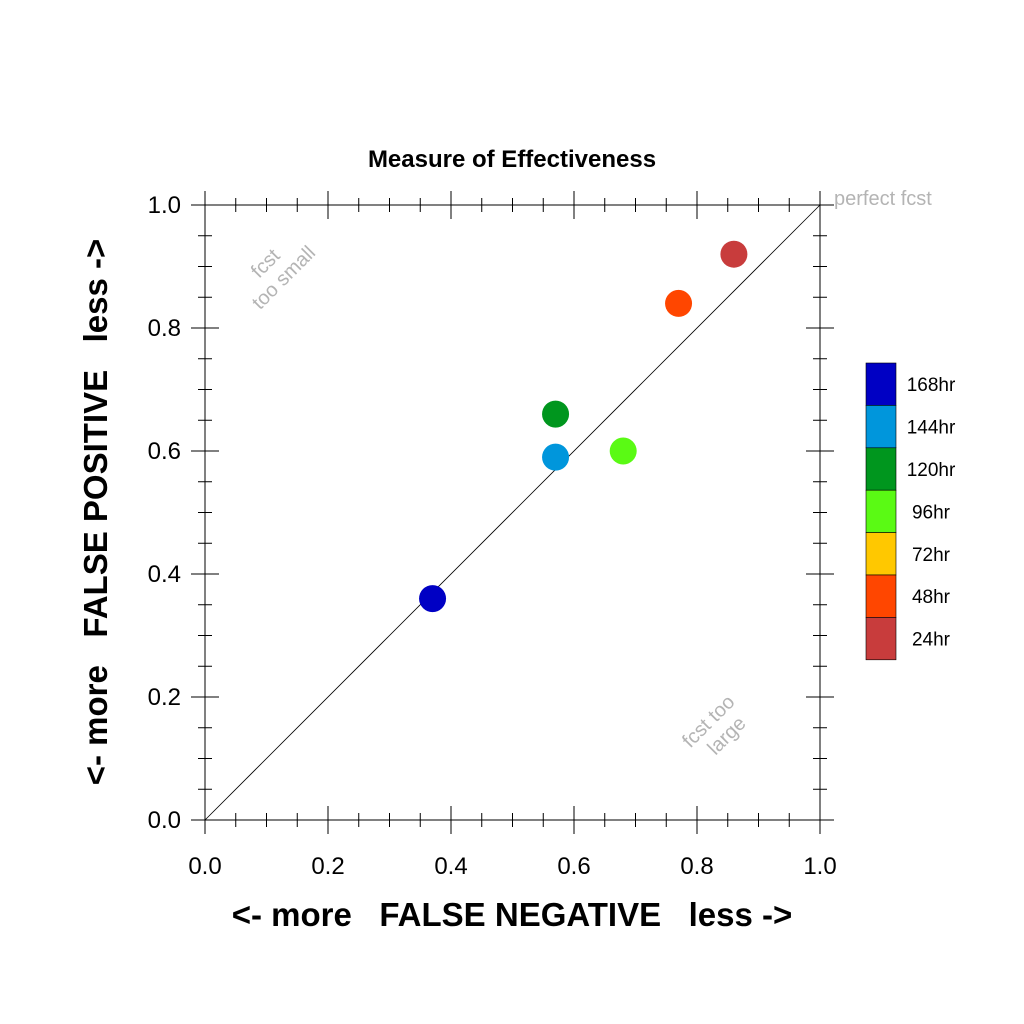  What do you see at coordinates (679, 303) in the screenshot?
I see `point-48hr` at bounding box center [679, 303].